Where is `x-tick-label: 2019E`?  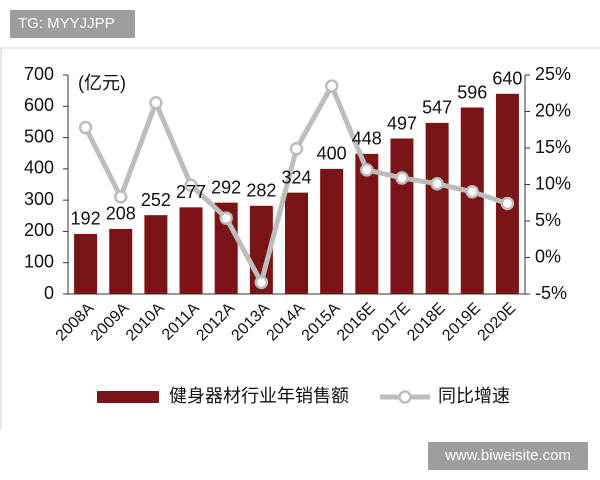 x-tick-label: 2019E is located at coordinates (461, 322).